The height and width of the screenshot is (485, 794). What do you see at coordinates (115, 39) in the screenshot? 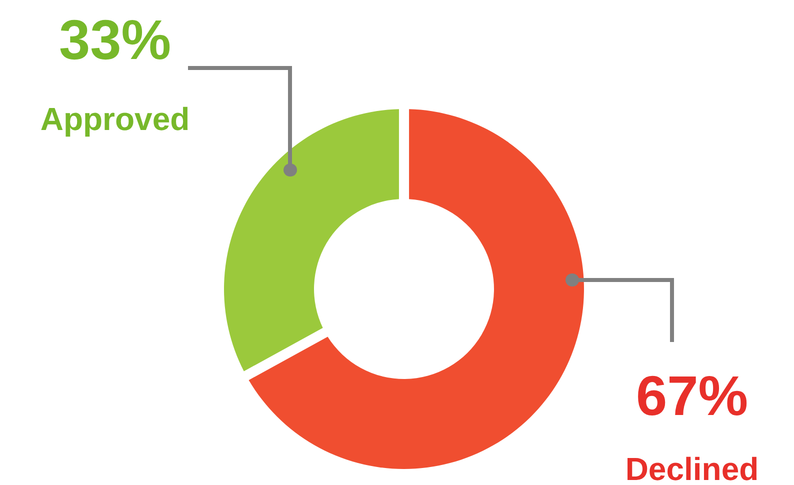
I see `data-label: 33%` at bounding box center [115, 39].